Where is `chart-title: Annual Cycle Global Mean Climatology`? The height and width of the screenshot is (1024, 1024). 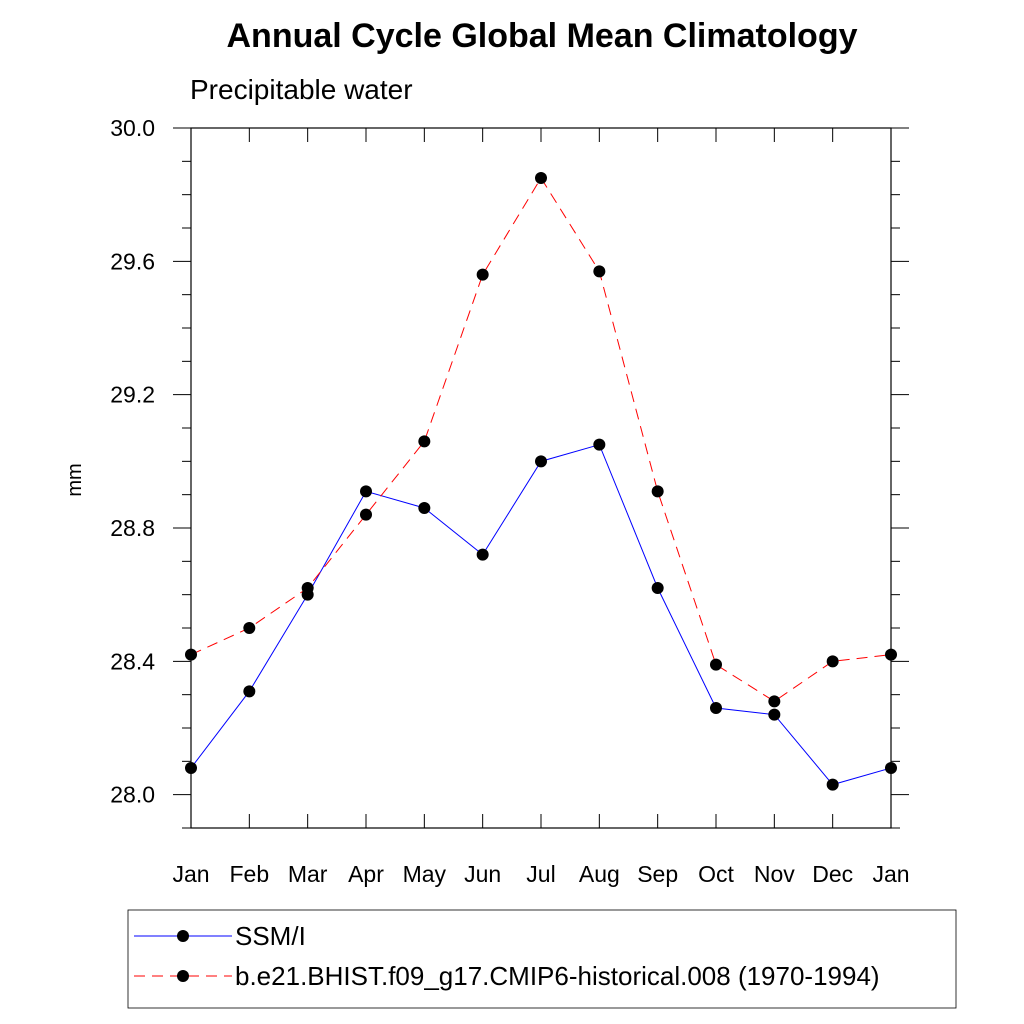
chart-title: Annual Cycle Global Mean Climatology is located at coordinates (542, 36).